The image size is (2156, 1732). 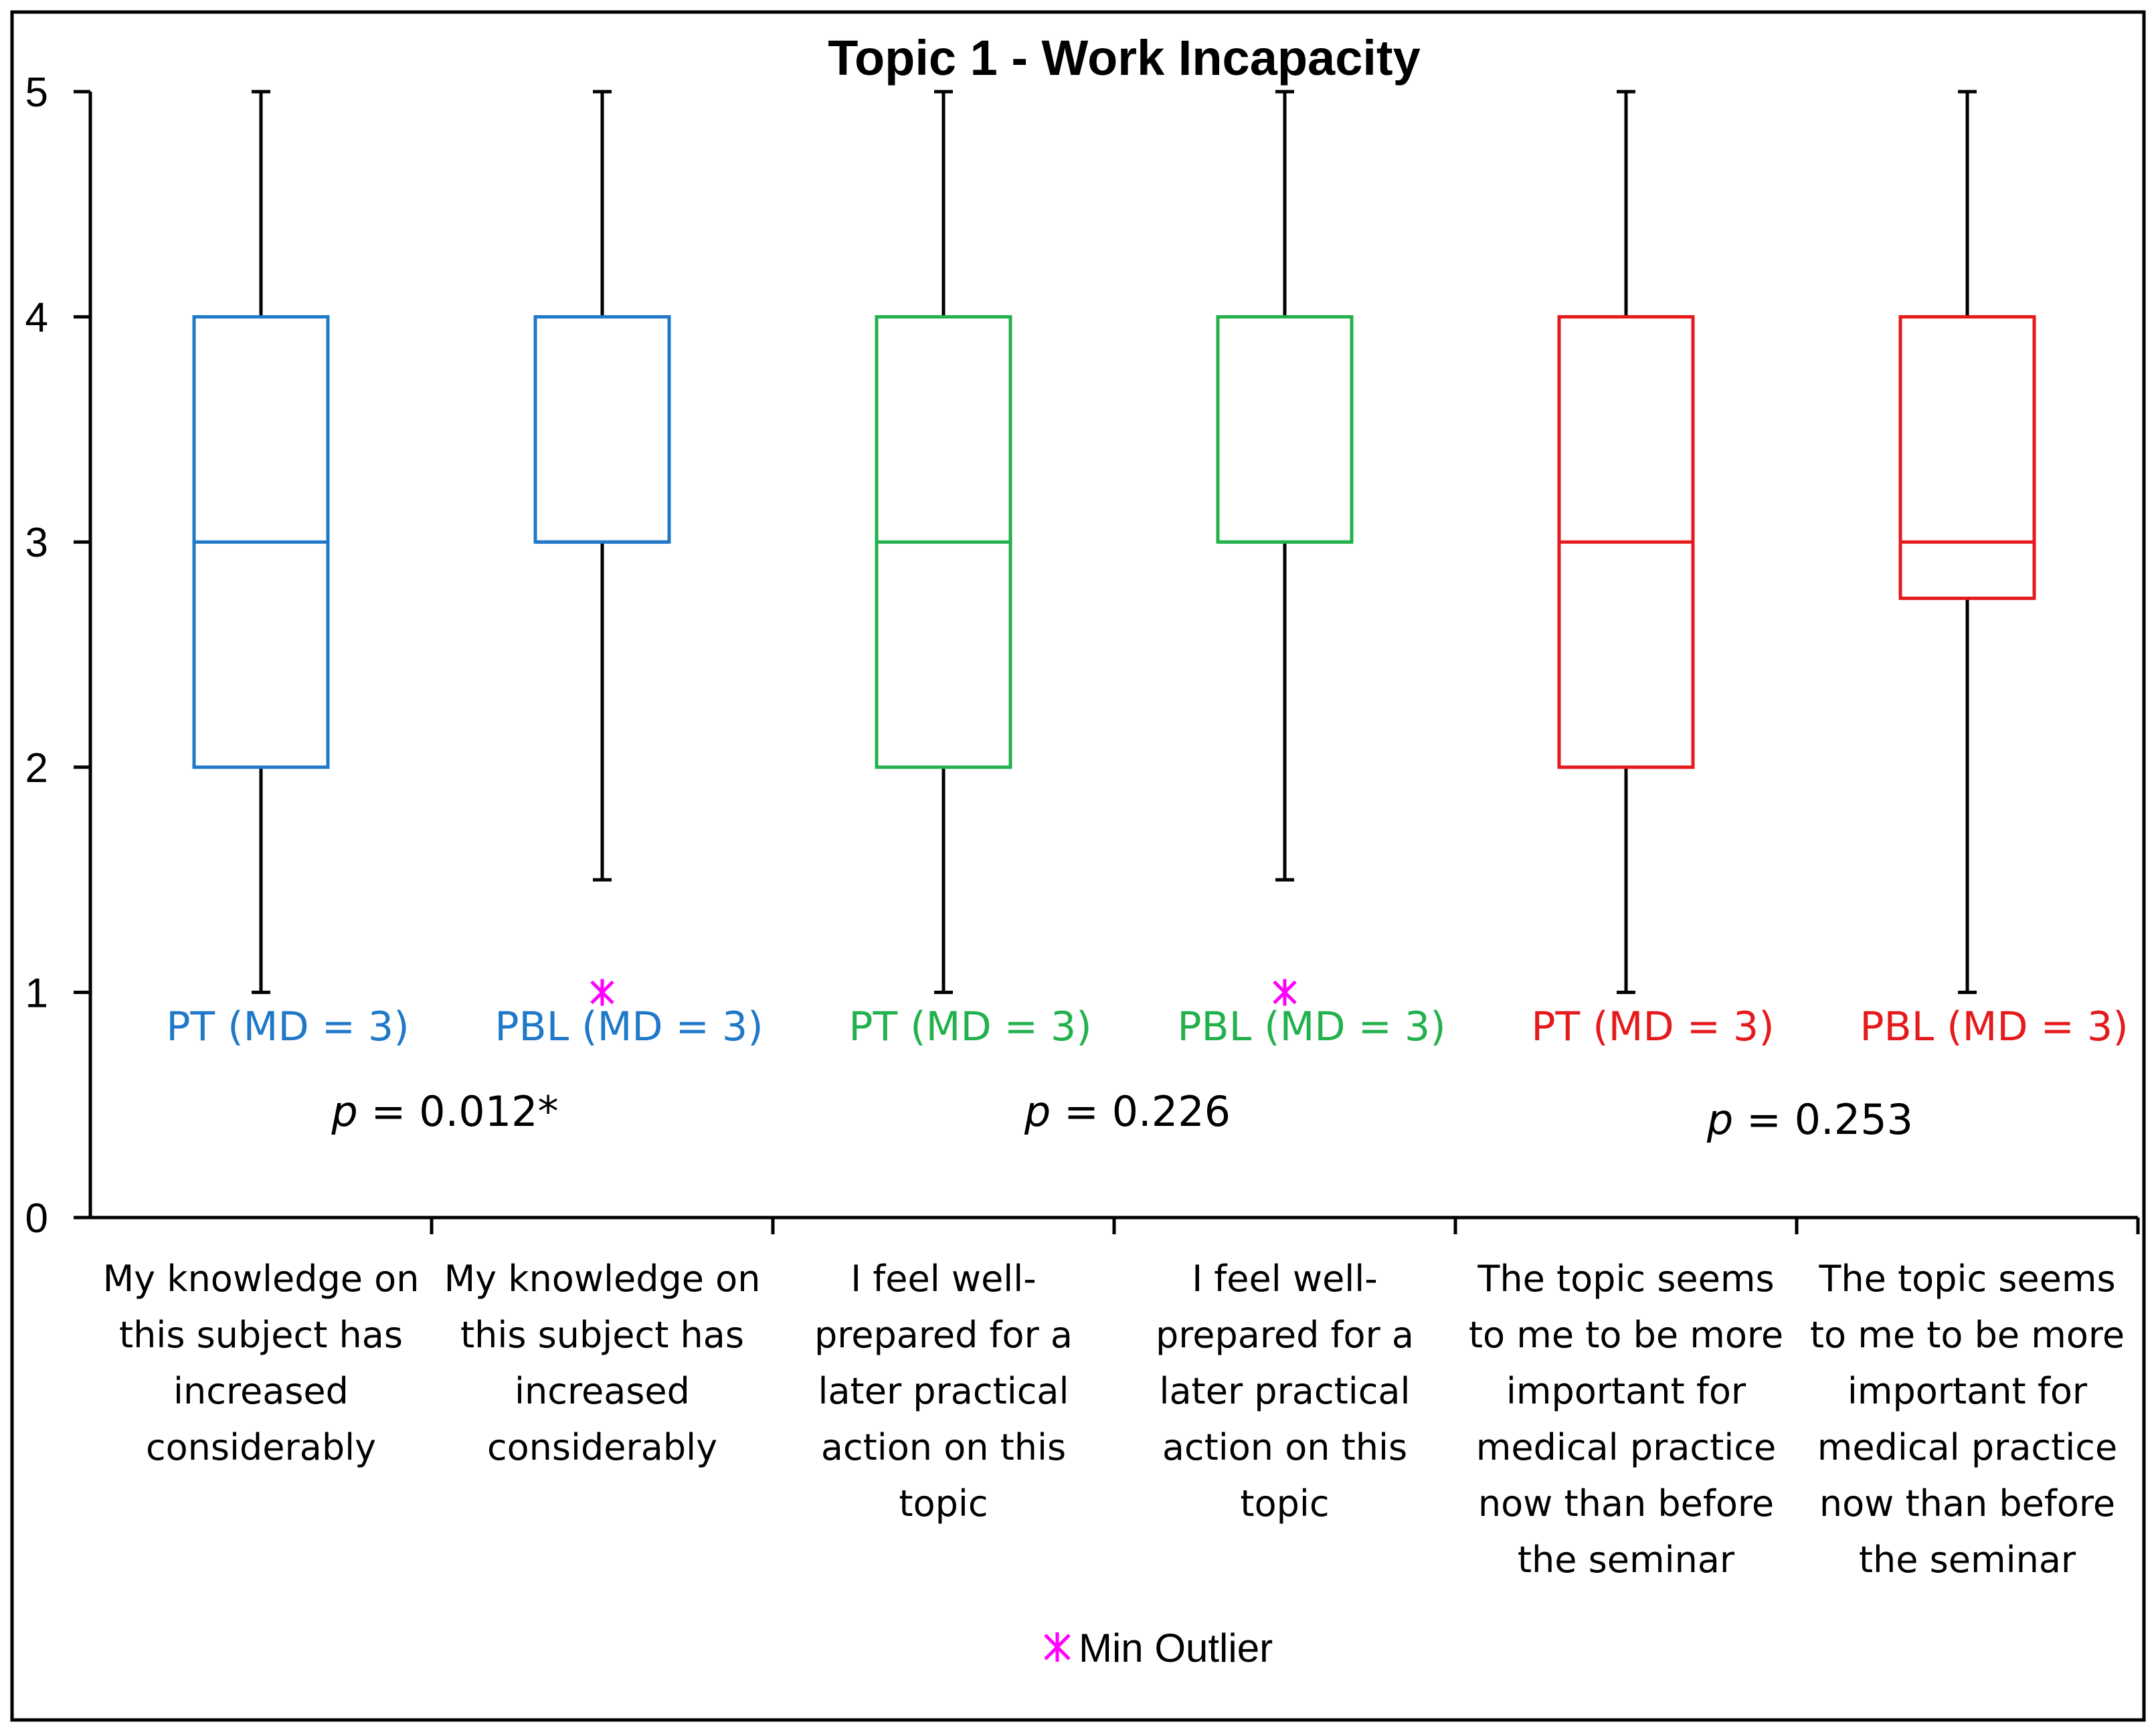 What do you see at coordinates (1141, 1111) in the screenshot?
I see `p-value-number: = 0.226` at bounding box center [1141, 1111].